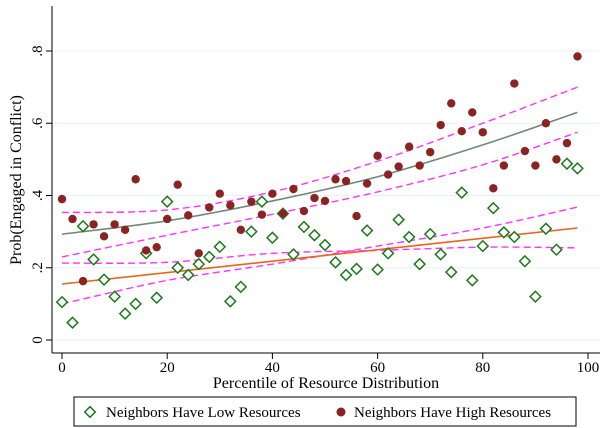 The image size is (602, 428). I want to click on y-ticks: 0 .2 .4 .6 .8, so click(41, 194).